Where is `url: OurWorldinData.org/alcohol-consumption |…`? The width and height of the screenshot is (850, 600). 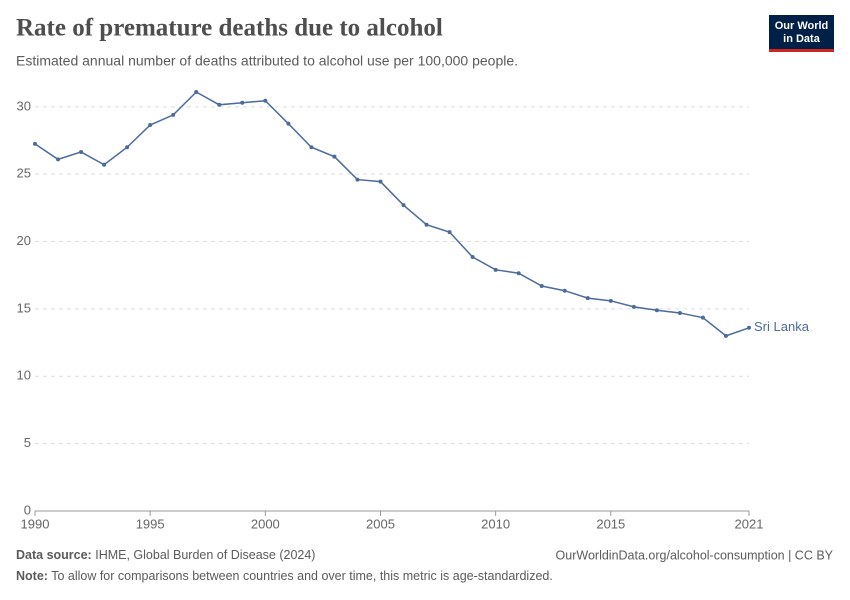
url: OurWorldinData.org/alcohol-consumption |… is located at coordinates (695, 555).